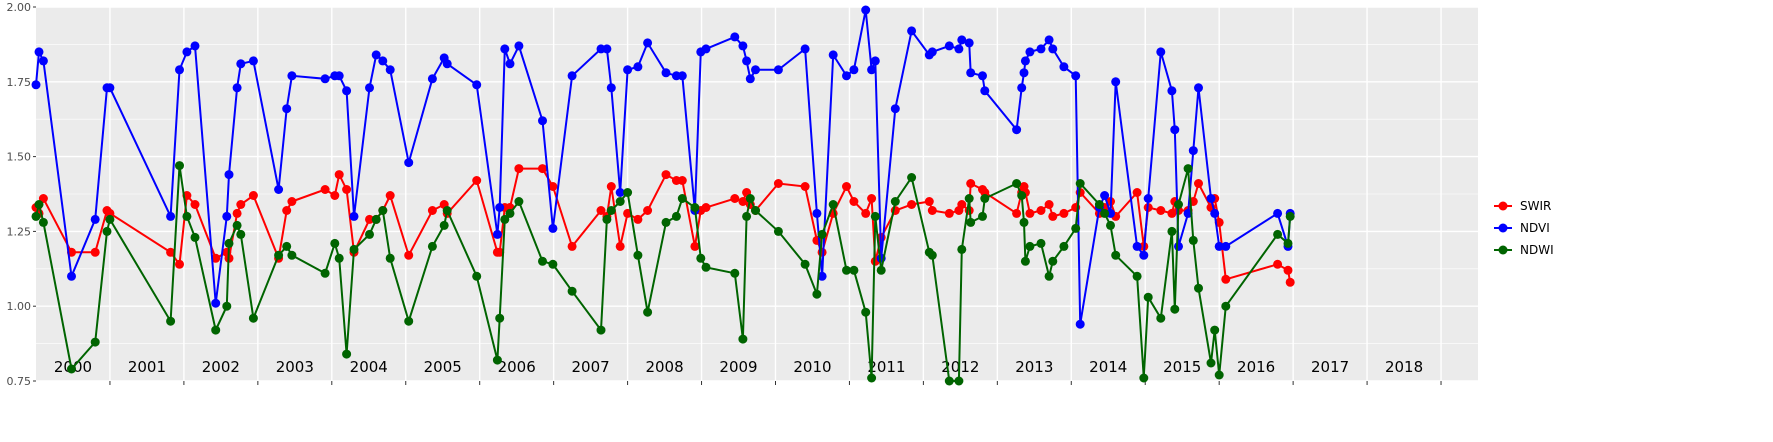 The height and width of the screenshot is (442, 1773). Describe the element at coordinates (19, 306) in the screenshot. I see `y-tick-label: 1.00` at that location.